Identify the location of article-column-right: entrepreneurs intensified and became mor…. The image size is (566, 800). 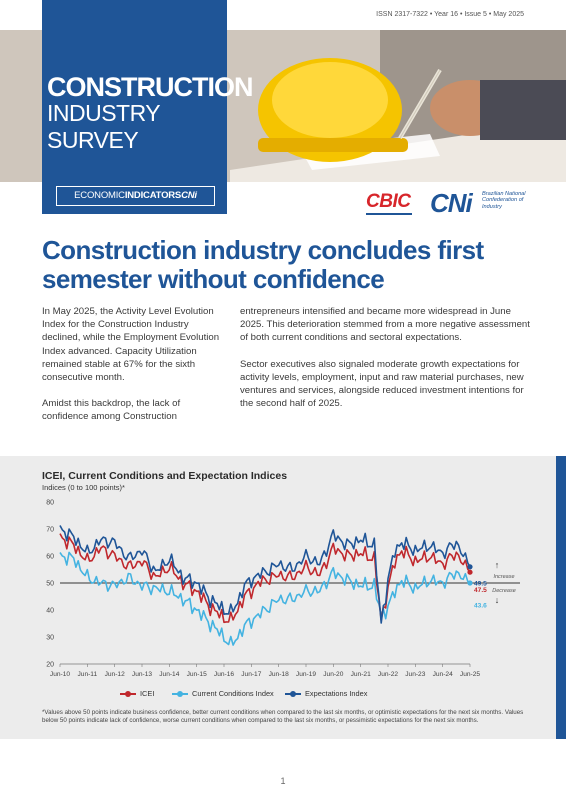
(385, 364).